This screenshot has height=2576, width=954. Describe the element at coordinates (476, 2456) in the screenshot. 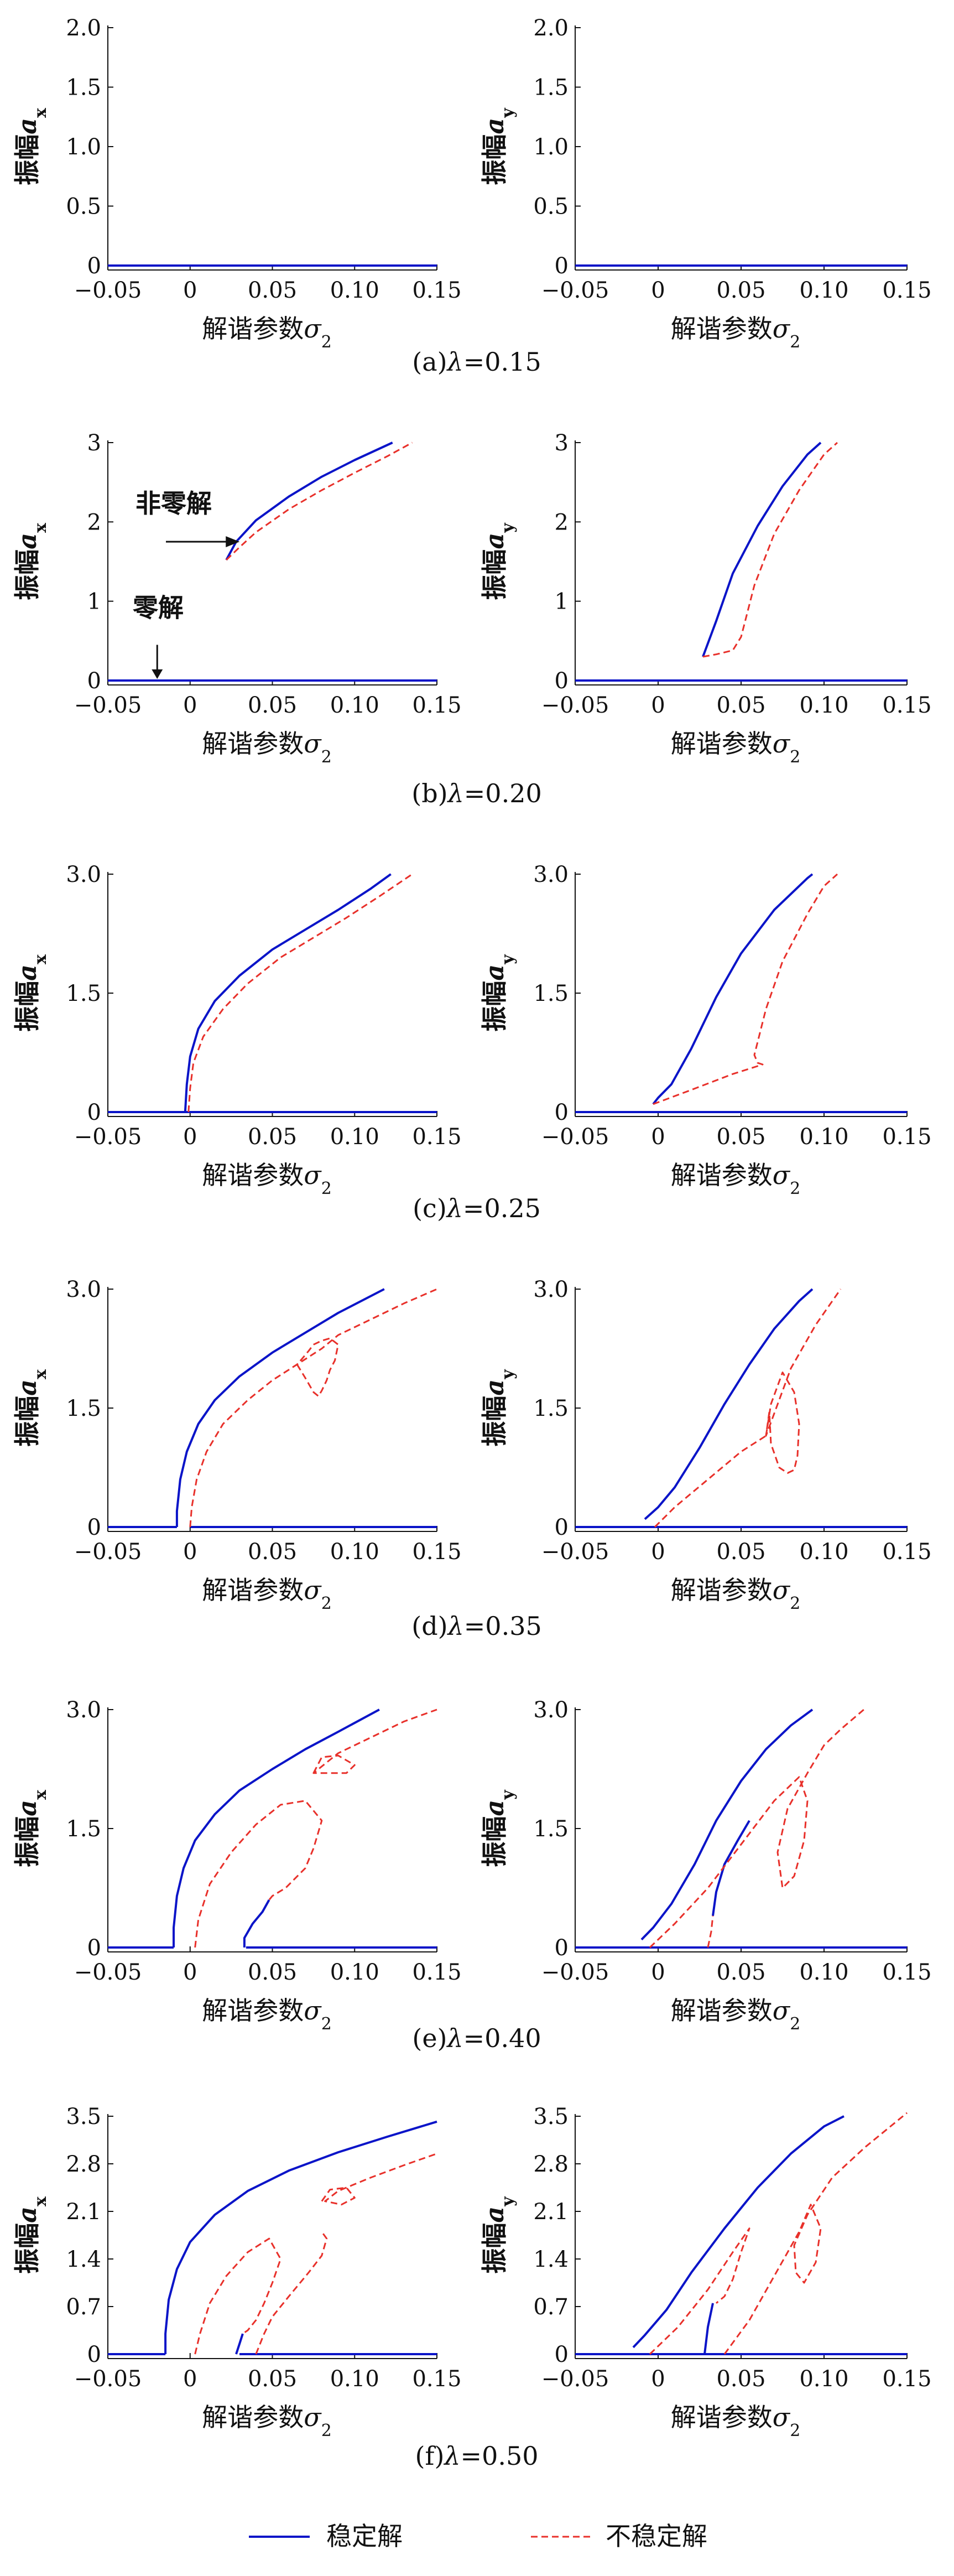

I see `panel-caption: (f)λ=0.50` at that location.